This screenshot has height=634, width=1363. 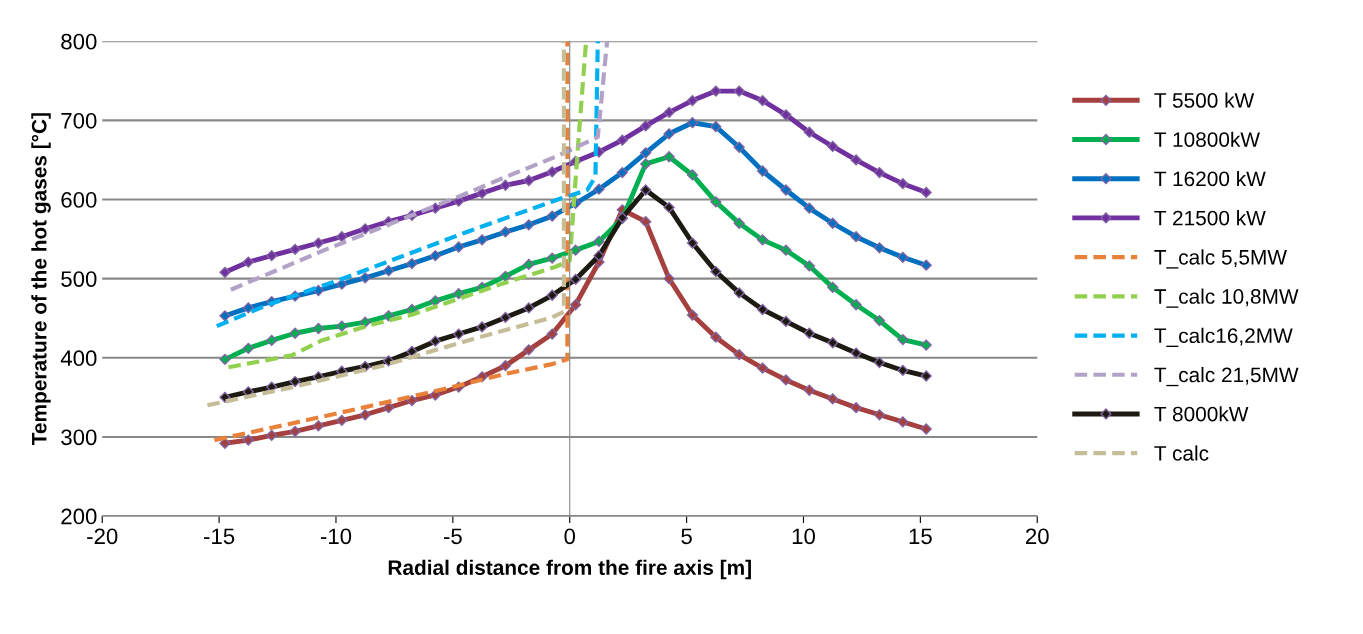 What do you see at coordinates (79, 120) in the screenshot?
I see `y-tick-label: 700` at bounding box center [79, 120].